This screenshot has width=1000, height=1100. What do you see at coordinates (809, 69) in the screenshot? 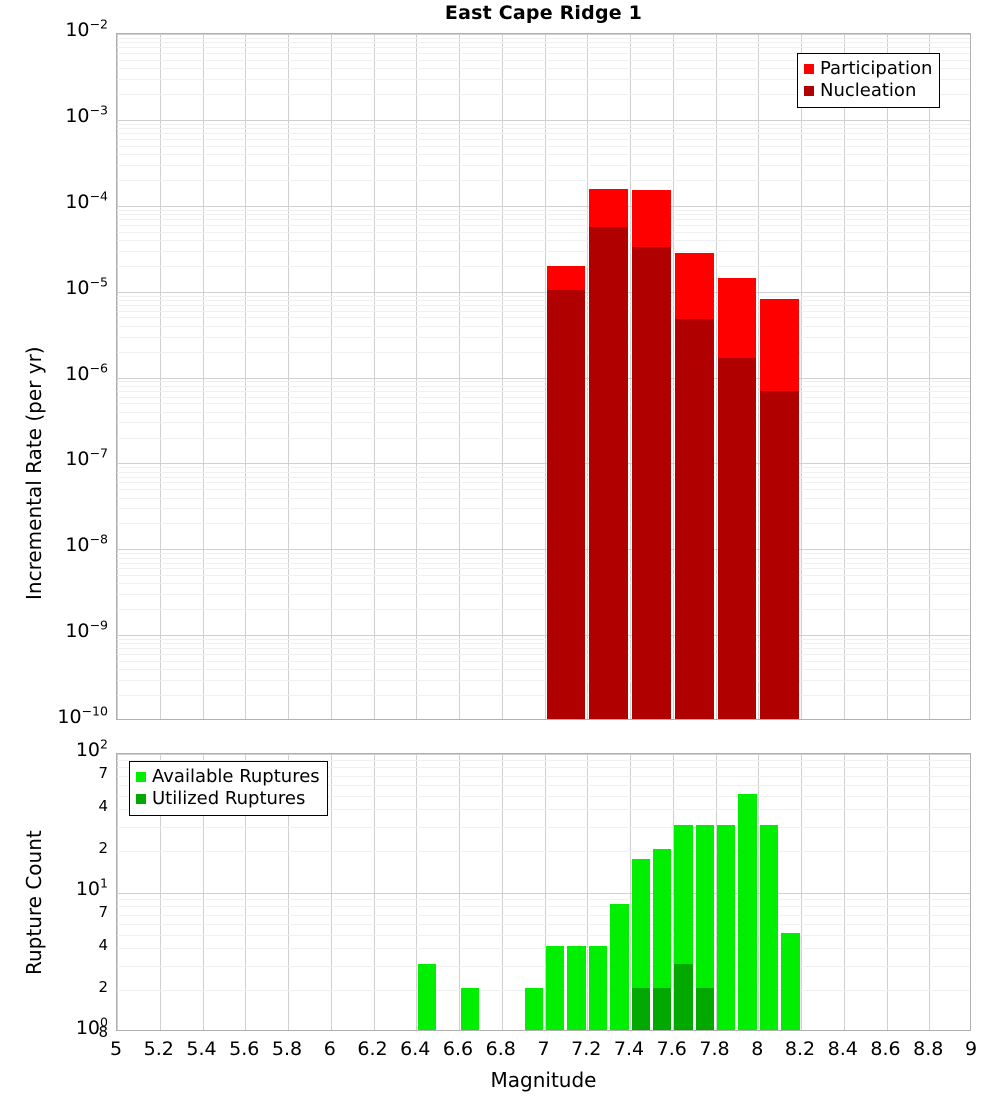
I see `legend-swatch-participation` at bounding box center [809, 69].